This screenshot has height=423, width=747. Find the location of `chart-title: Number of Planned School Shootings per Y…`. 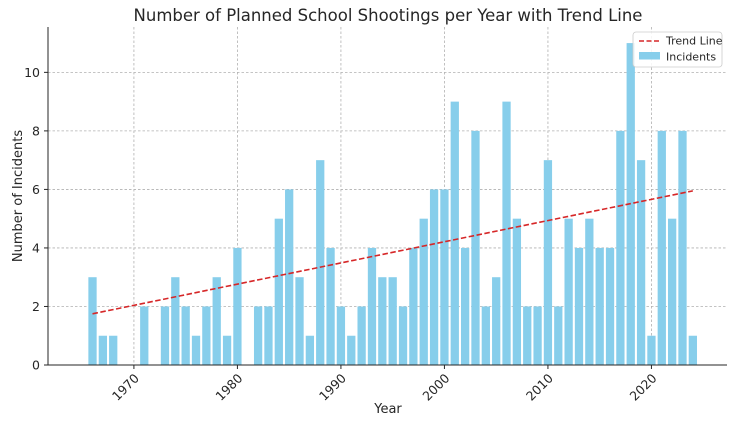

chart-title: Number of Planned School Shootings per Y… is located at coordinates (388, 15).